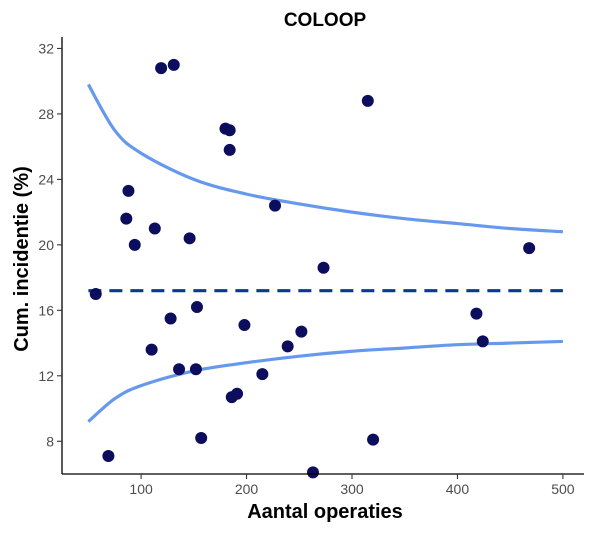  What do you see at coordinates (46, 376) in the screenshot?
I see `y-tick-label: 12` at bounding box center [46, 376].